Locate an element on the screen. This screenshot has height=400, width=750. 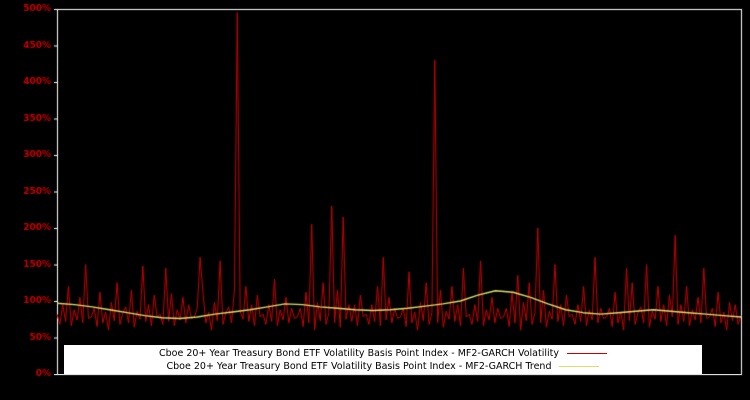
legend-line-volatility-icon is located at coordinates (586, 353).